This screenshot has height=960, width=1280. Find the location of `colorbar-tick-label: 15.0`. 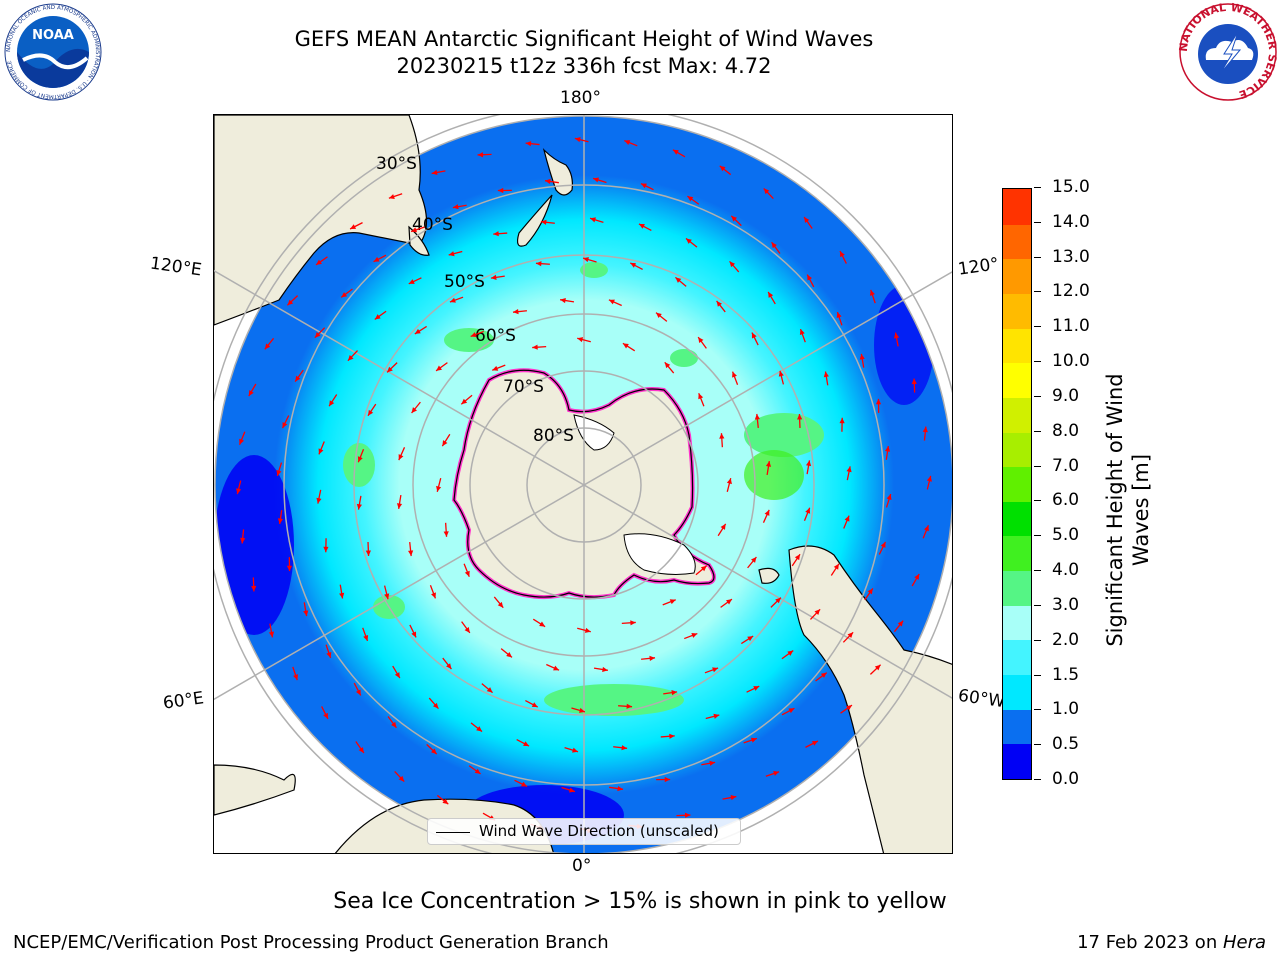

colorbar-tick-label: 15.0 is located at coordinates (1071, 187).